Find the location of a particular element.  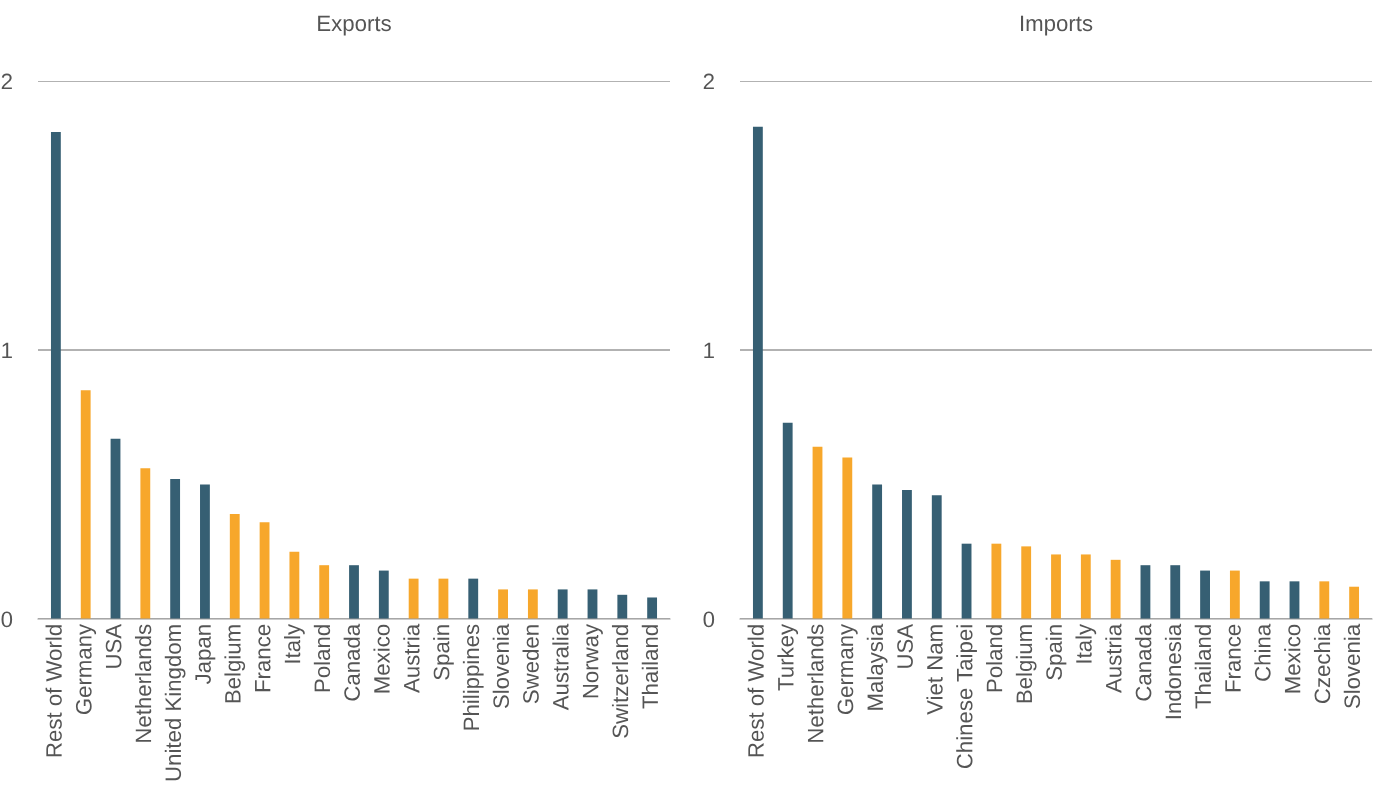

chart-title: Exports is located at coordinates (354, 25).